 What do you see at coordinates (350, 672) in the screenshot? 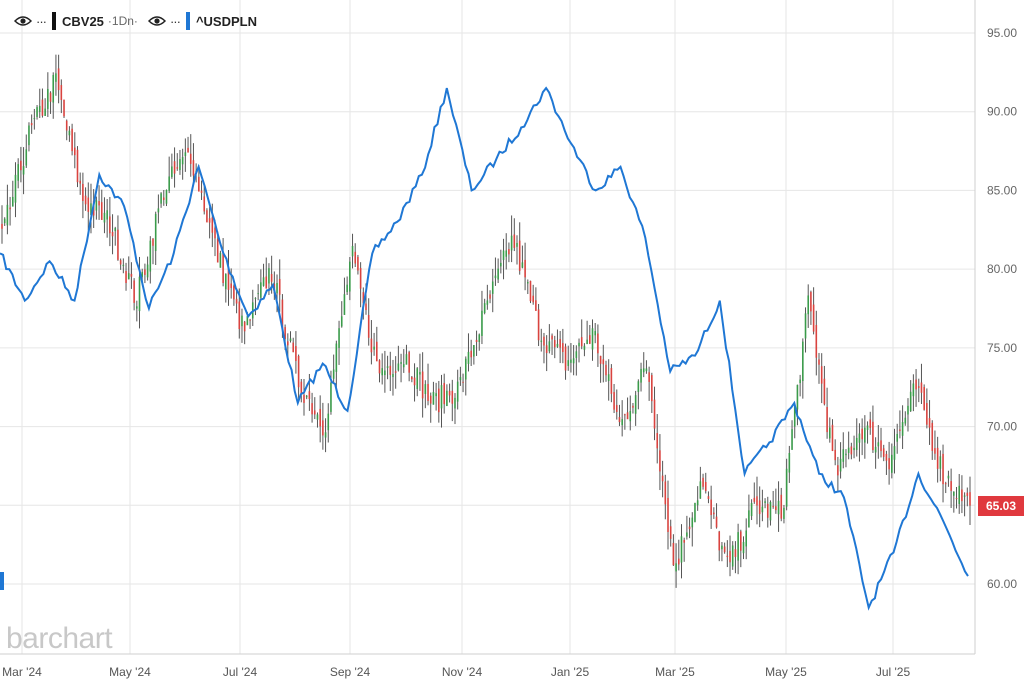
I see `x-tick-label: Sep '24` at bounding box center [350, 672].